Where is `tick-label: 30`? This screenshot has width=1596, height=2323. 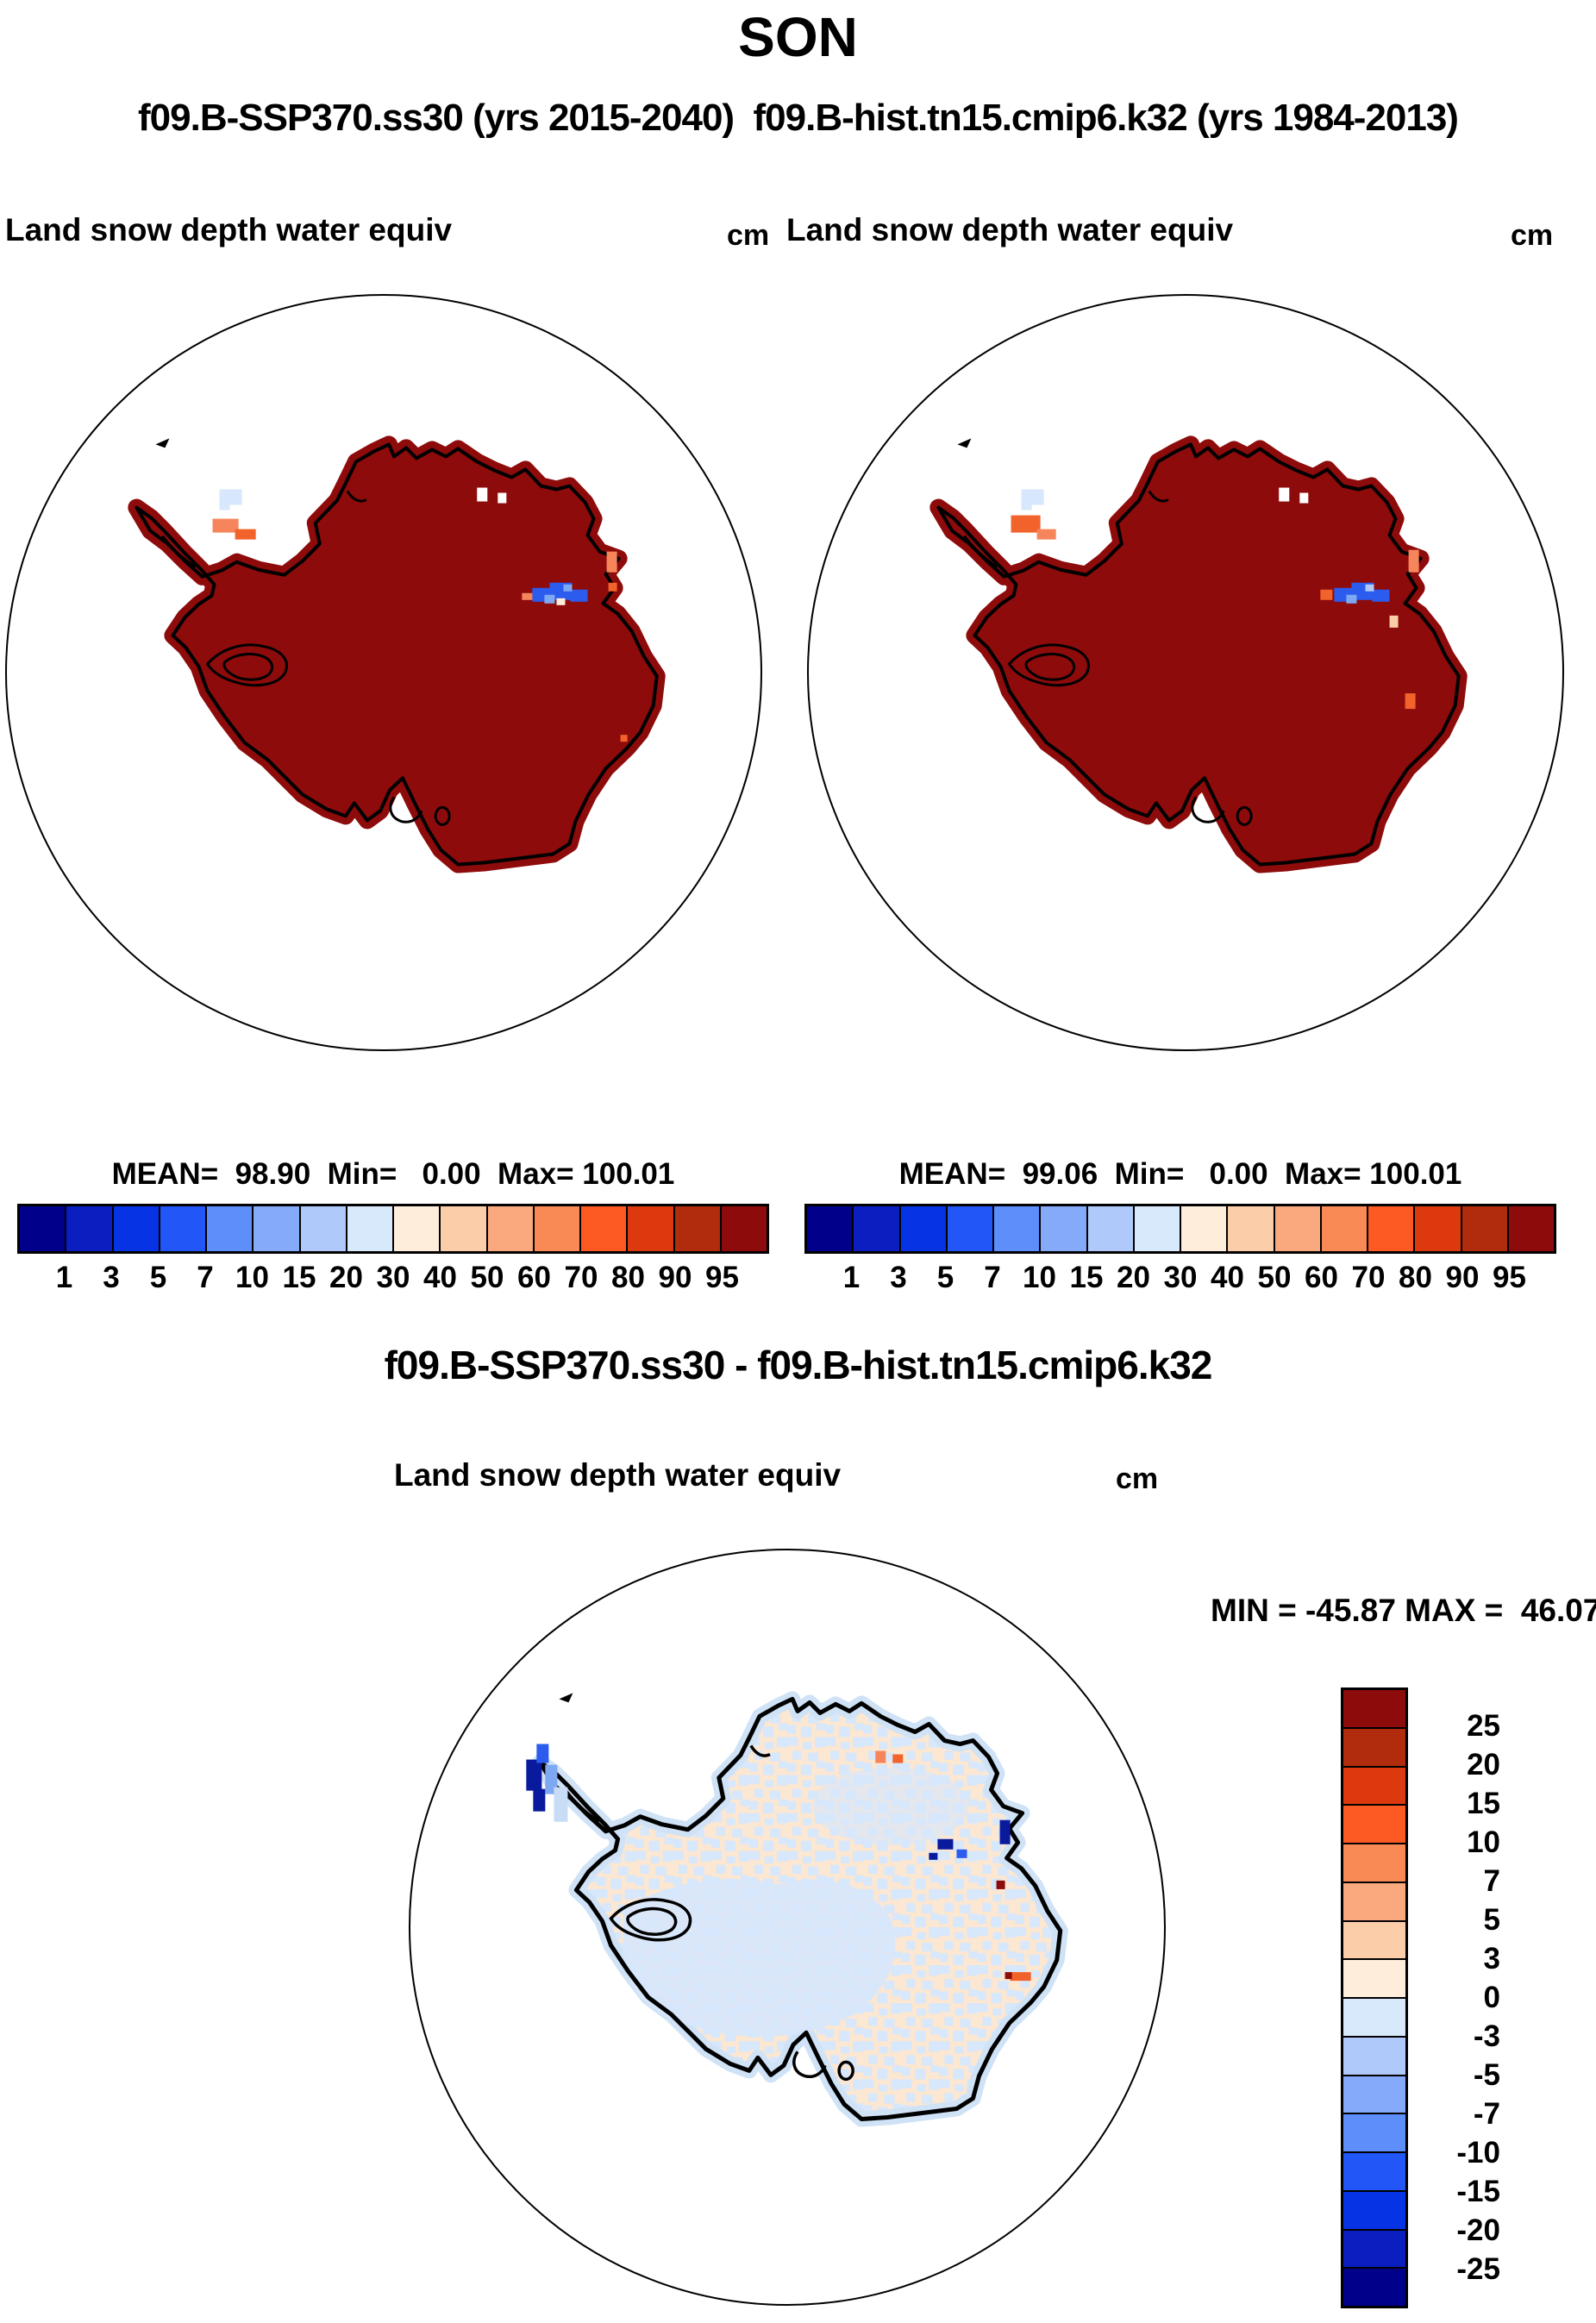
tick-label: 30 is located at coordinates (393, 1277).